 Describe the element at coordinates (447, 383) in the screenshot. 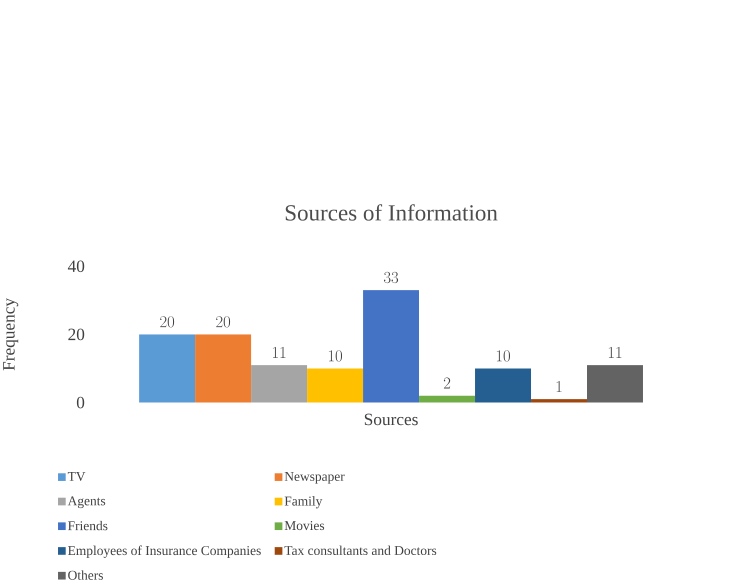

I see `data-label: 2` at that location.